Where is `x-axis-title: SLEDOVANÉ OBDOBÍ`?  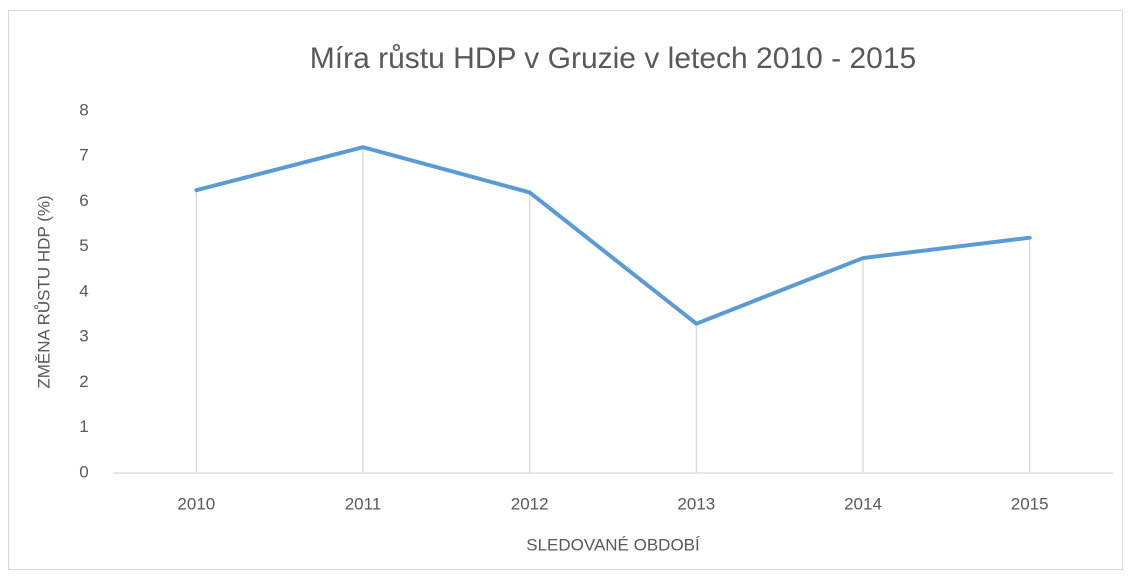 x-axis-title: SLEDOVANÉ OBDOBÍ is located at coordinates (613, 544).